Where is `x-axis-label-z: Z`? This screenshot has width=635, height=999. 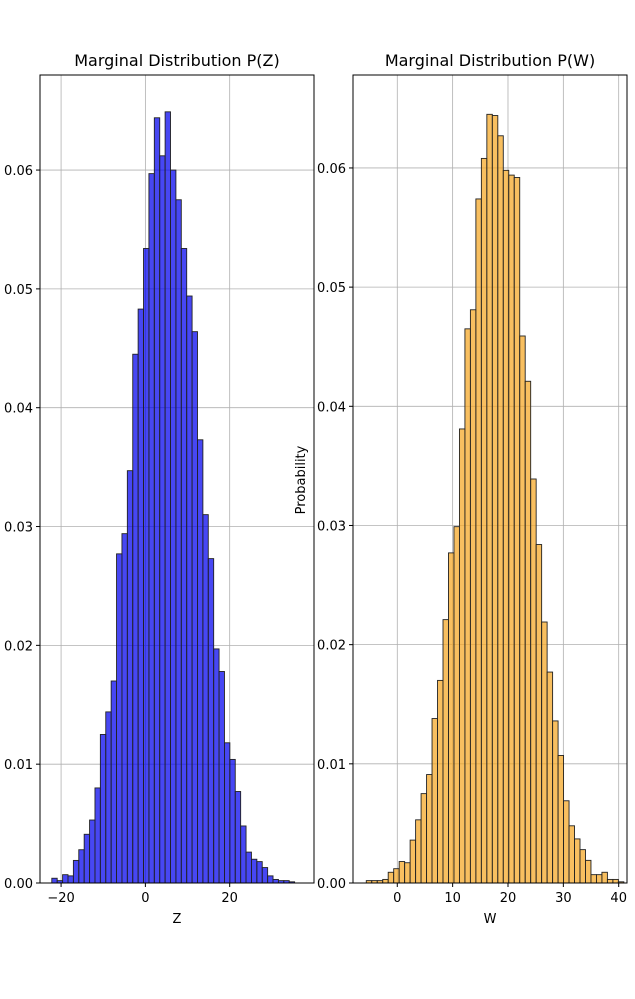 x-axis-label-z: Z is located at coordinates (177, 919).